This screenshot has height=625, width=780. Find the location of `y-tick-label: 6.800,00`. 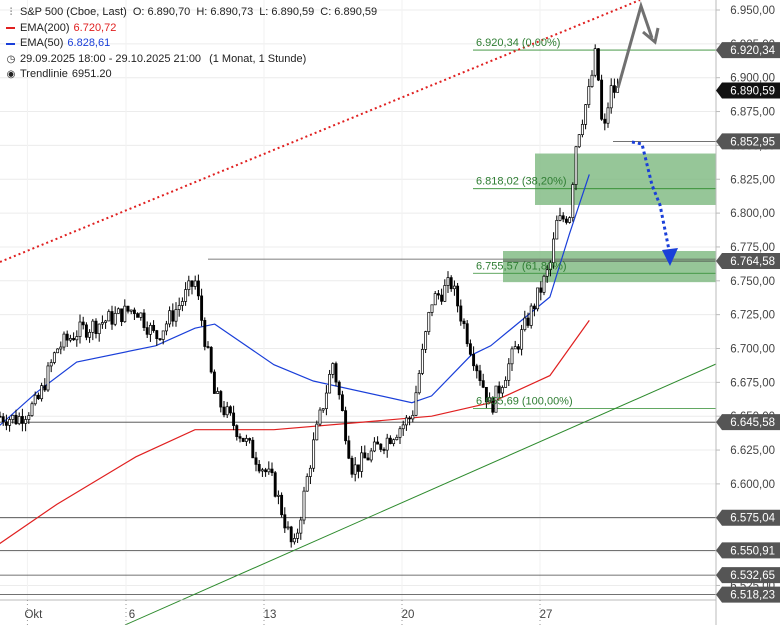

y-tick-label: 6.800,00 is located at coordinates (752, 214).